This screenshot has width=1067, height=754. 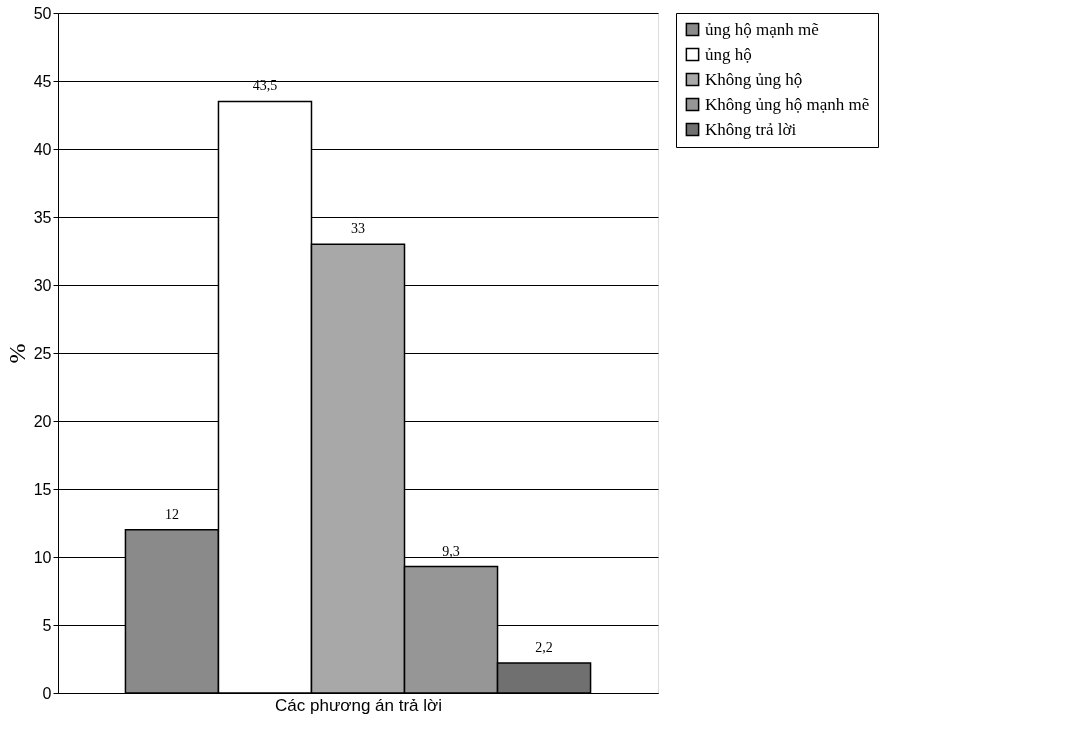 What do you see at coordinates (42, 149) in the screenshot?
I see `y-tick-label: 40` at bounding box center [42, 149].